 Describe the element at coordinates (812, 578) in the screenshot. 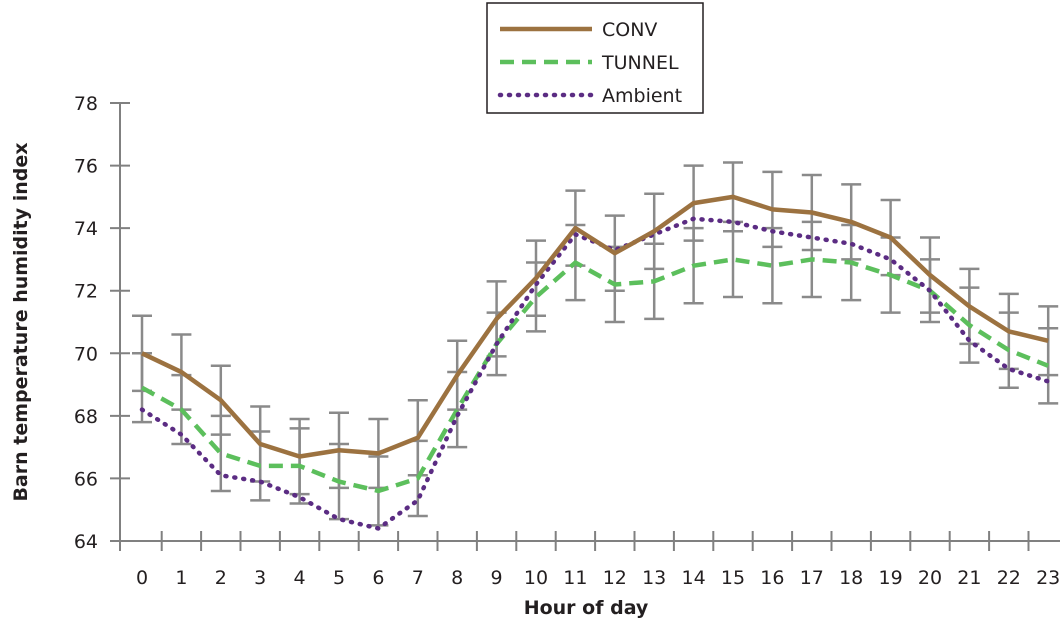

I see `x-tick-label: 17` at that location.